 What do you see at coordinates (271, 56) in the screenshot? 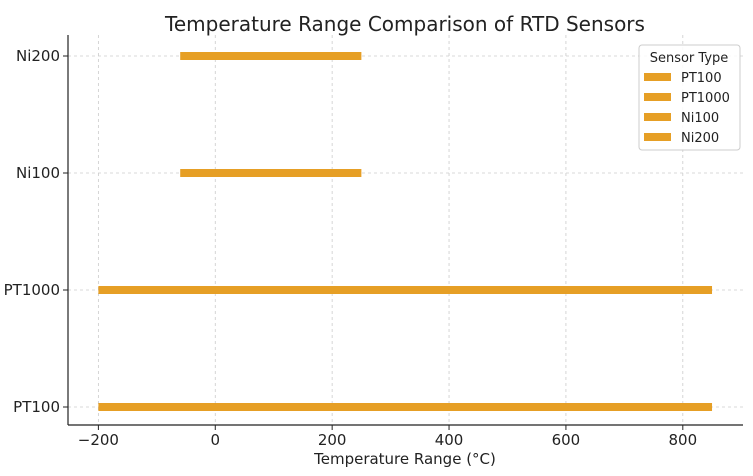
I see `range-bar-ni200` at bounding box center [271, 56].